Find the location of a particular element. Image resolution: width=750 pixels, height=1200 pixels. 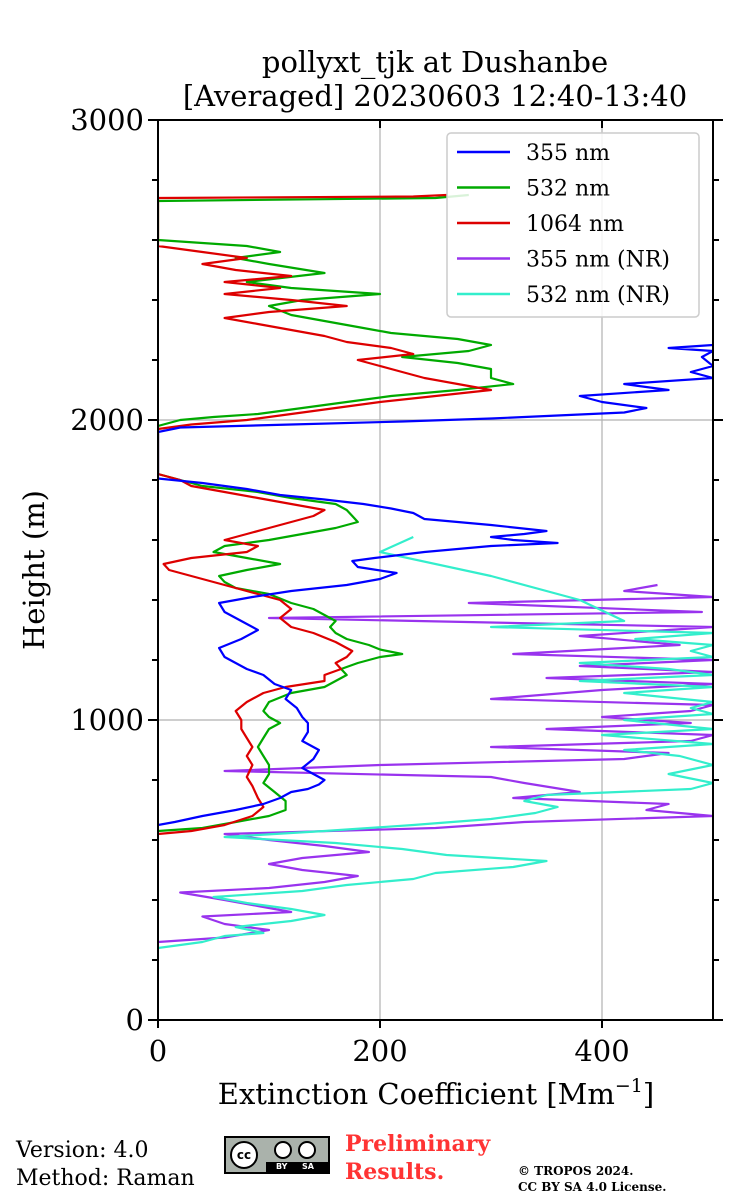

y-tick-label: 3000 is located at coordinates (107, 120).